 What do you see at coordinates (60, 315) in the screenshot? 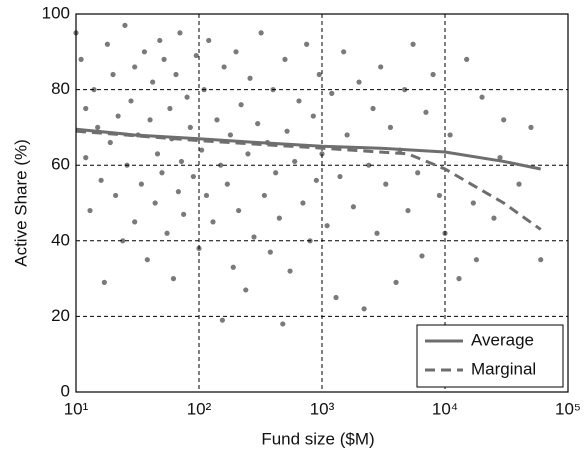
I see `y-tick-label: 20` at bounding box center [60, 315].